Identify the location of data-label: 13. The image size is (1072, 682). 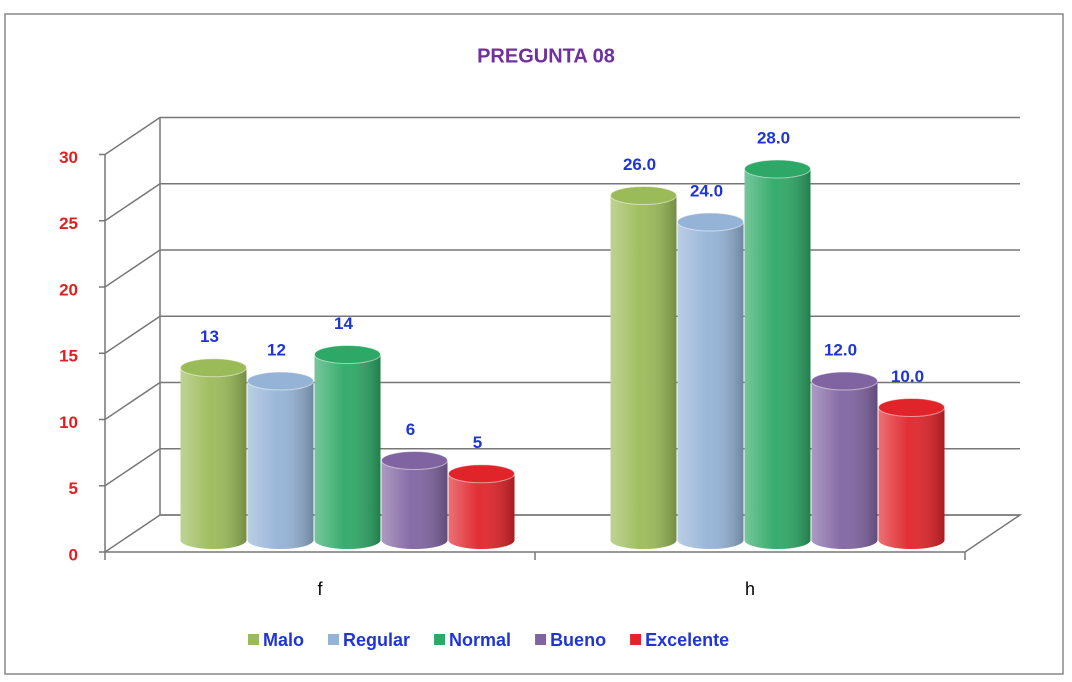
(209, 336).